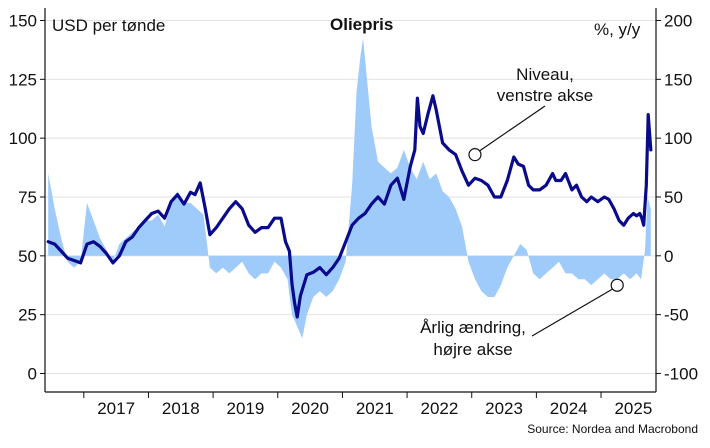 The width and height of the screenshot is (710, 448). Describe the element at coordinates (27, 256) in the screenshot. I see `left-tick-label: 50` at that location.